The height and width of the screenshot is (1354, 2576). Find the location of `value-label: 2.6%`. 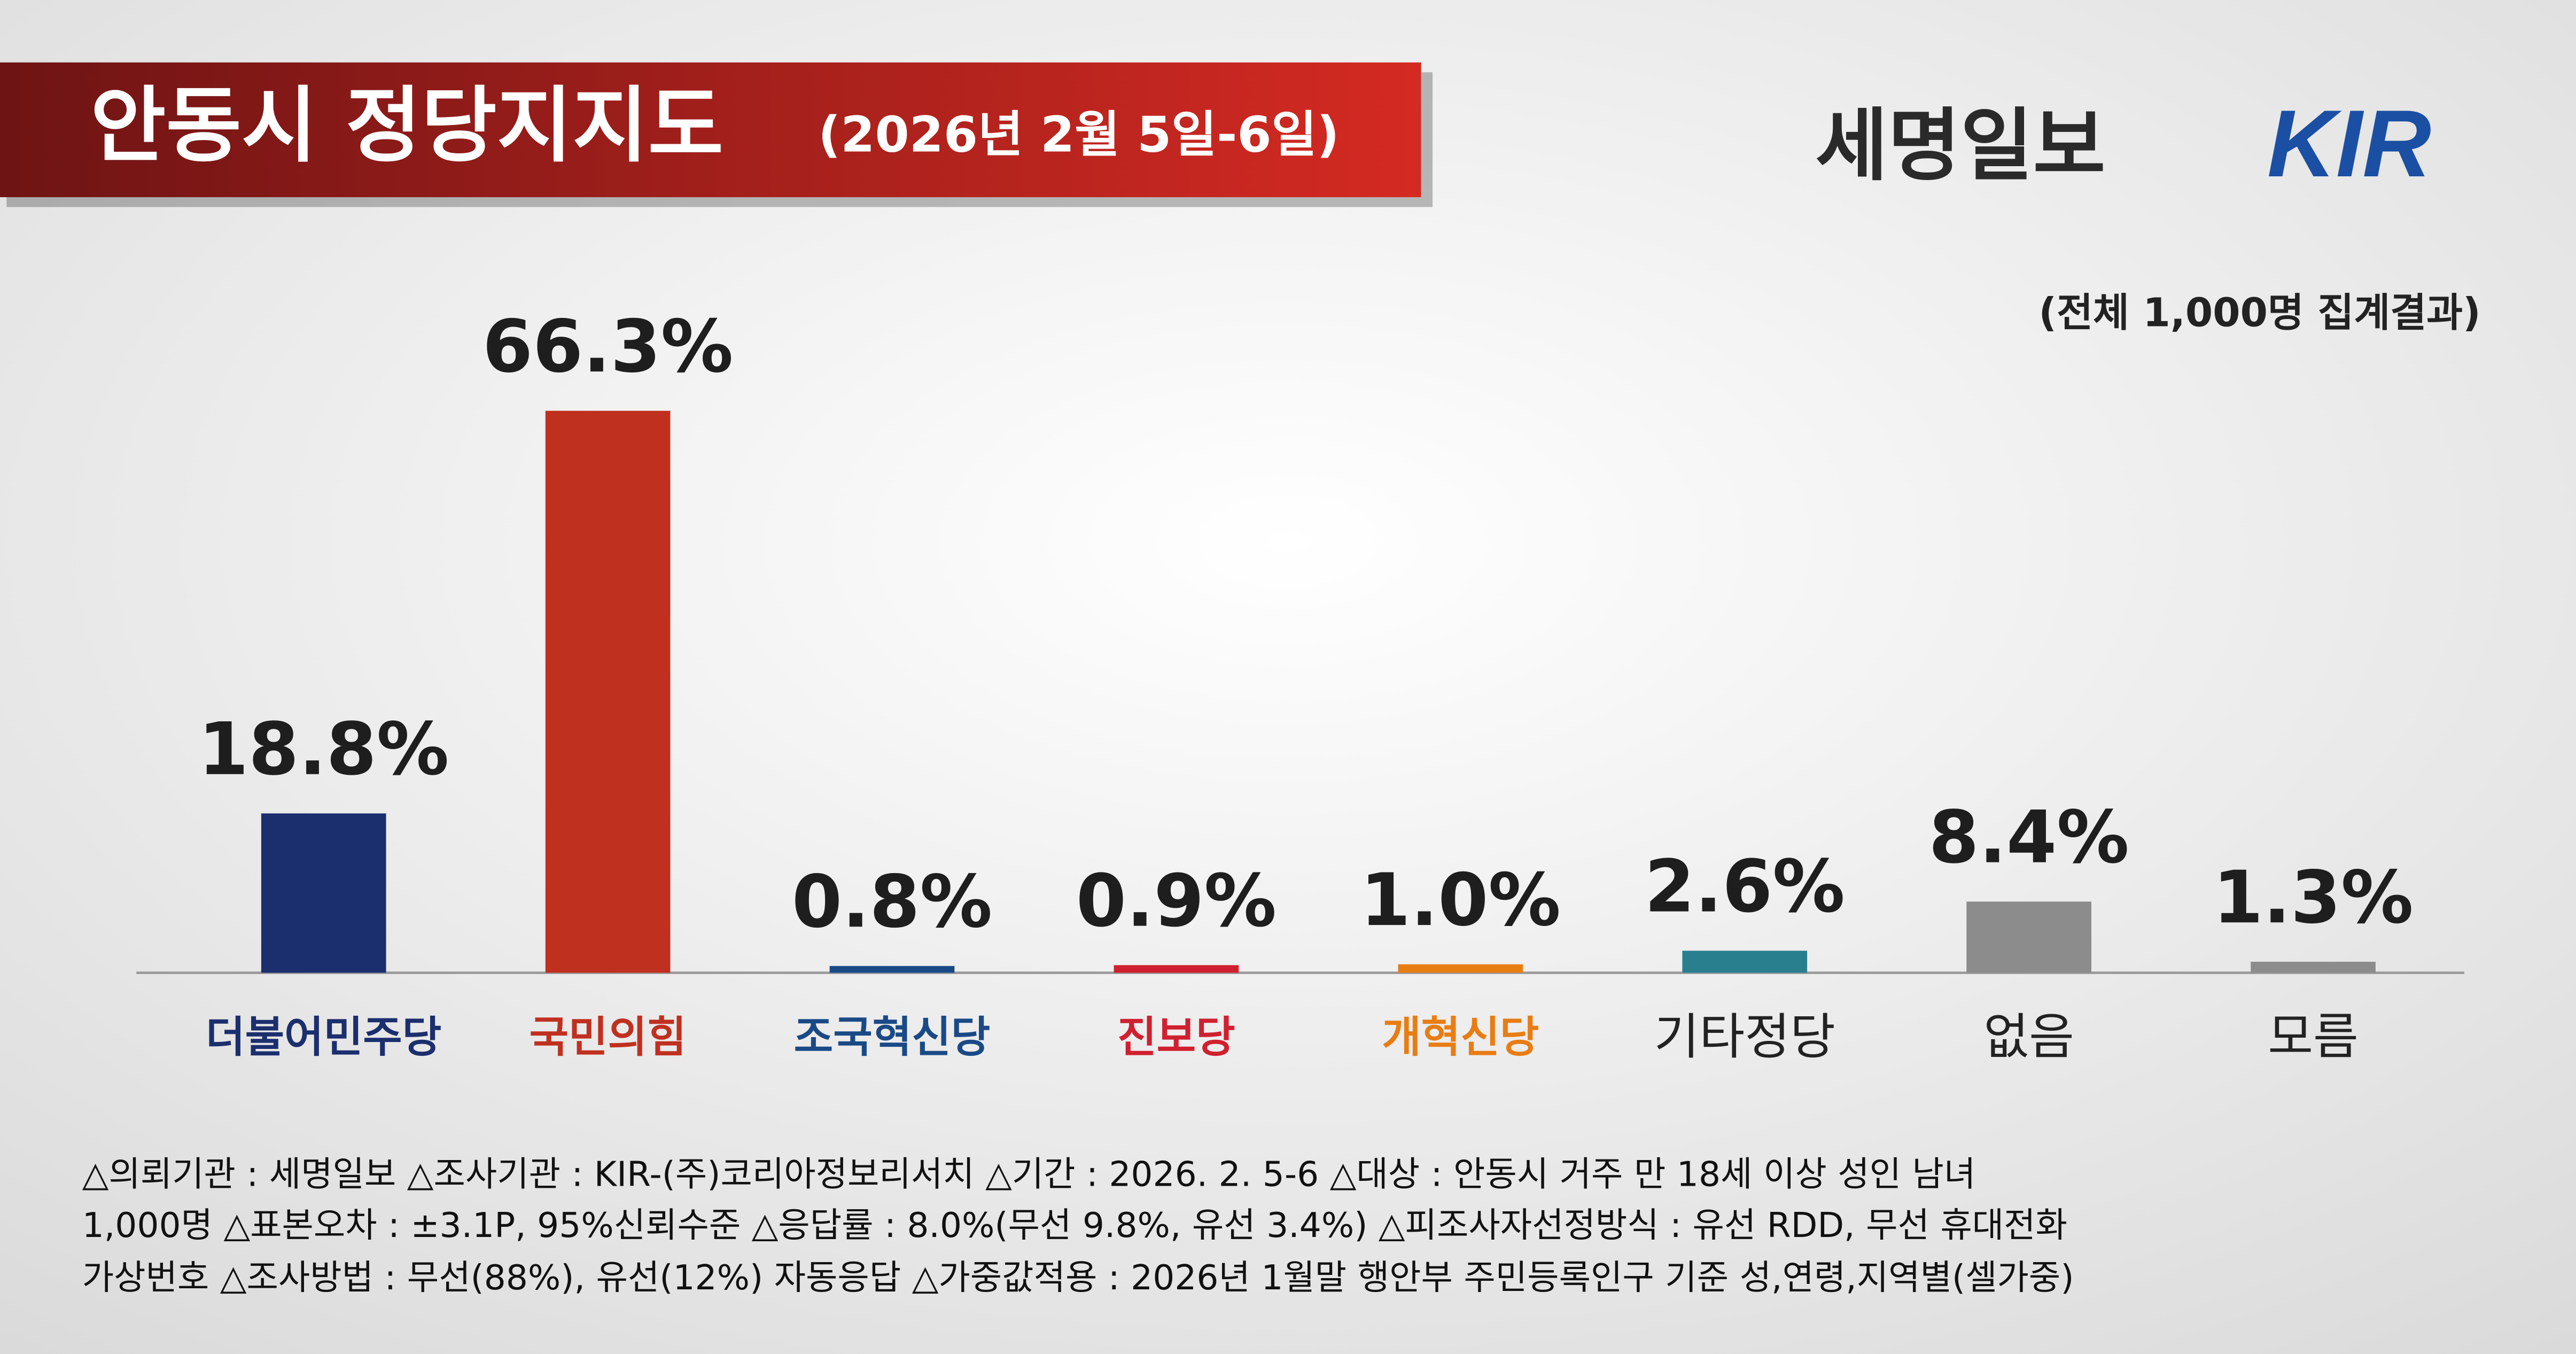

value-label: 2.6% is located at coordinates (1745, 886).